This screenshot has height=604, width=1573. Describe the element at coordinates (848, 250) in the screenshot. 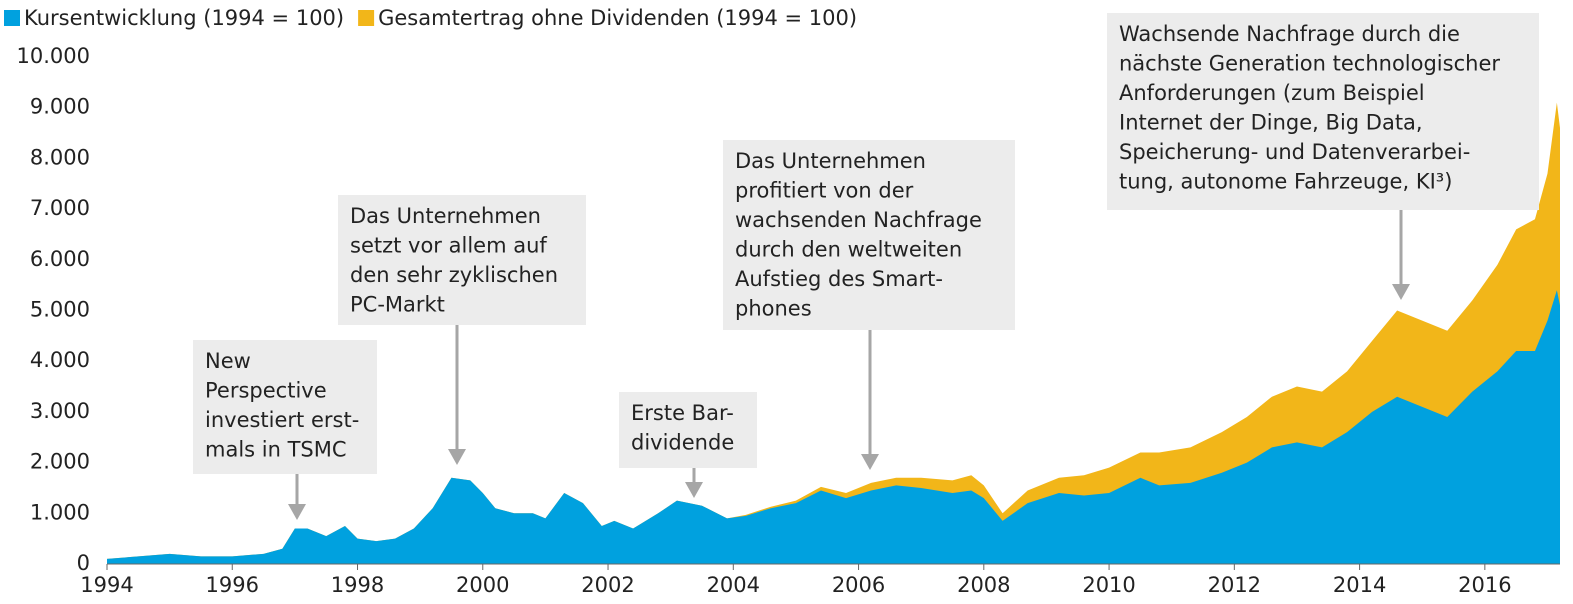

I see `annotation-text: durch den weltweiten` at that location.